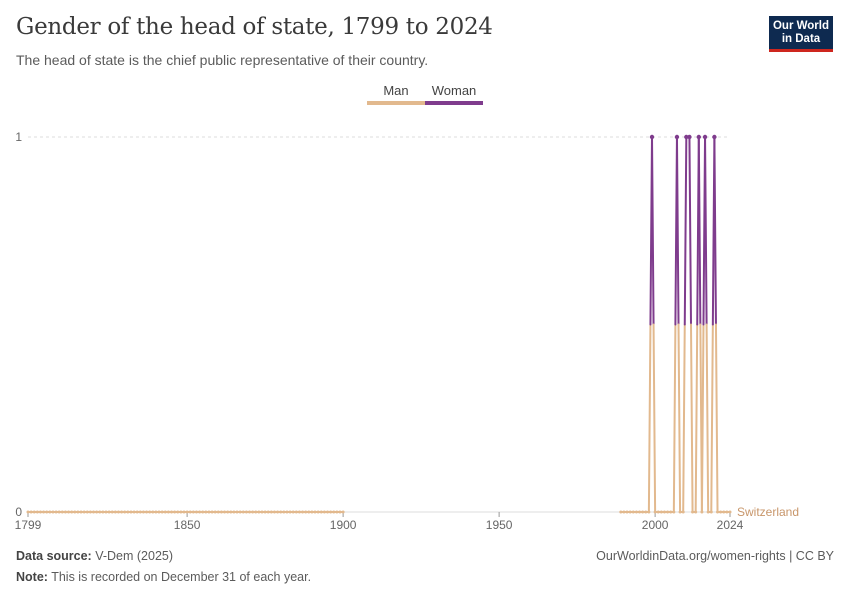 This screenshot has height=600, width=850. What do you see at coordinates (499, 525) in the screenshot?
I see `x-tick-label: 1950` at bounding box center [499, 525].